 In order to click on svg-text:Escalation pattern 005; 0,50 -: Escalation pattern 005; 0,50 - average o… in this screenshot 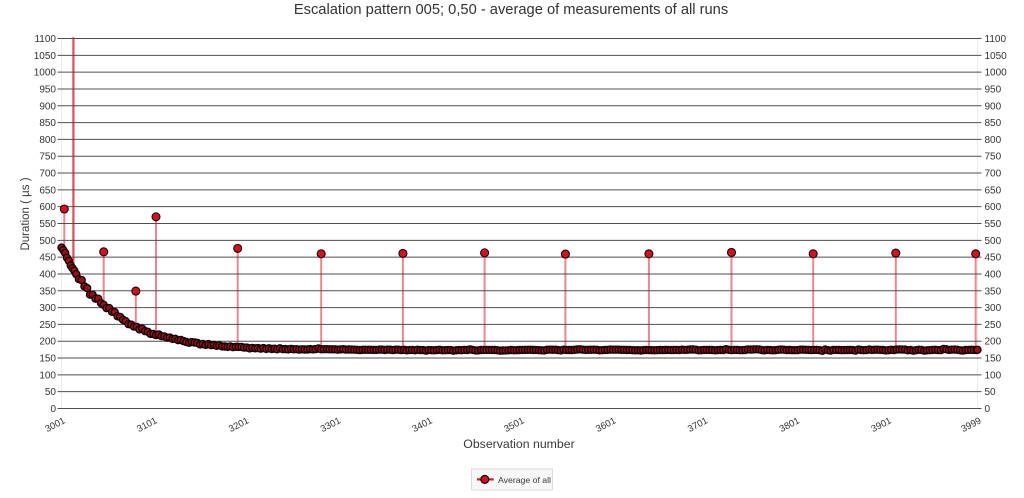, I will do `click(511, 10)`.